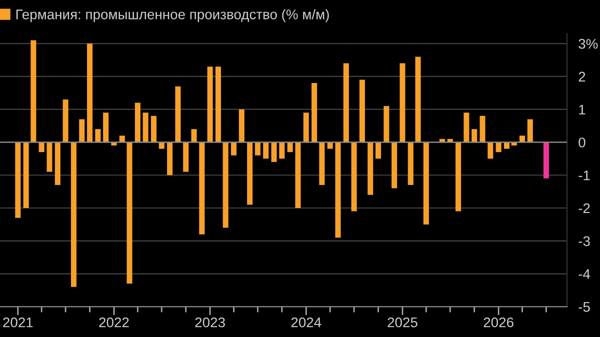 The height and width of the screenshot is (337, 600). I want to click on x-tick-label: 2025, so click(403, 322).